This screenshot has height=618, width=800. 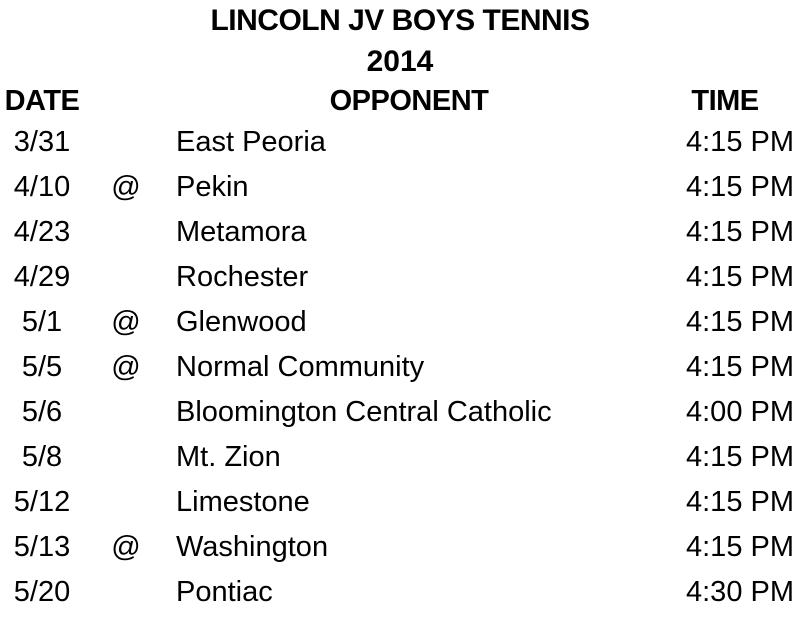 What do you see at coordinates (400, 547) in the screenshot?
I see `schedule-row: 5/13 @ Washington 4:15 PM` at bounding box center [400, 547].